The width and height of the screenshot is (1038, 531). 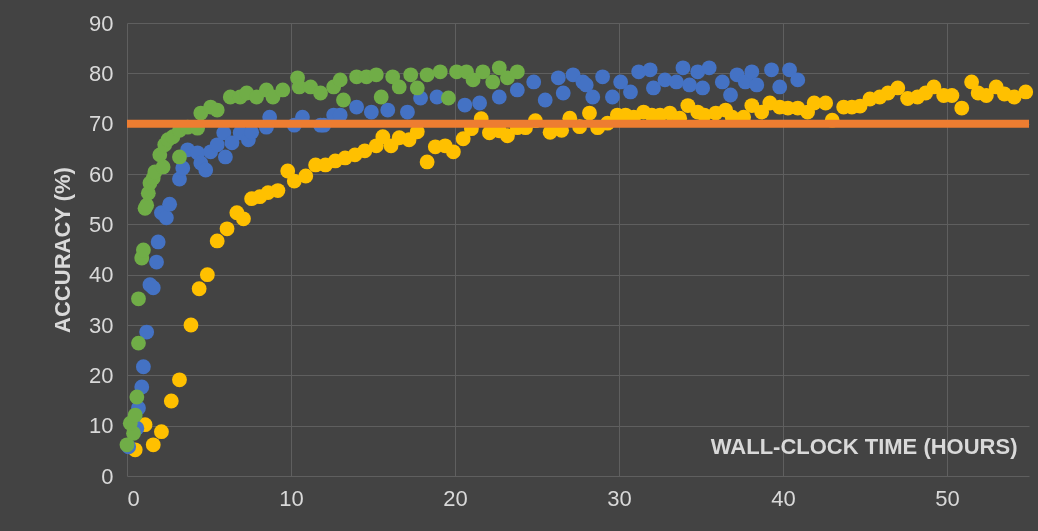 What do you see at coordinates (107, 476) in the screenshot?
I see `y-tick-label: 0` at bounding box center [107, 476].